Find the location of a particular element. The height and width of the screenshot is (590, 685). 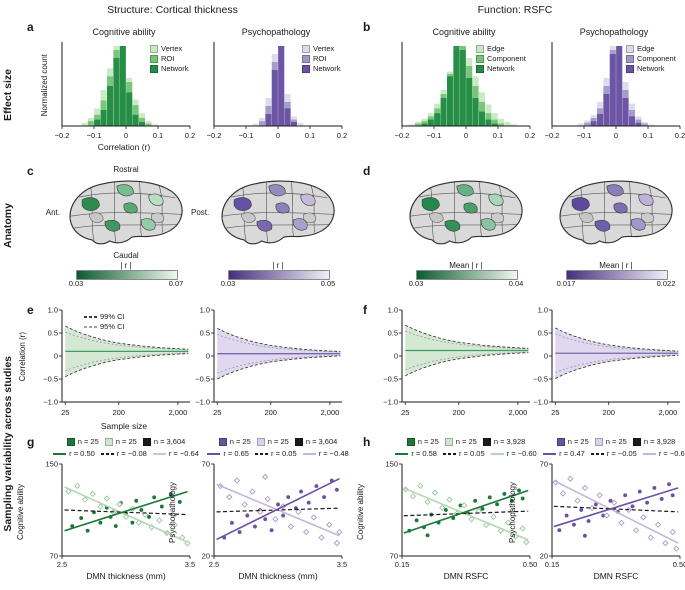

svg-text: −0.1 is located at coordinates (94, 135).